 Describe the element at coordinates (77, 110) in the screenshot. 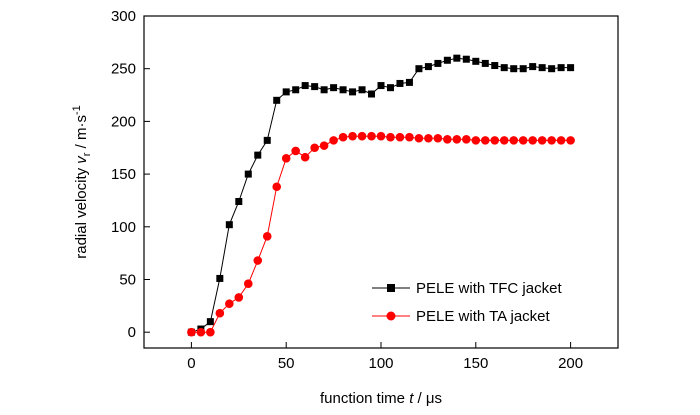

I see `y-axis-label-sup: -1` at that location.